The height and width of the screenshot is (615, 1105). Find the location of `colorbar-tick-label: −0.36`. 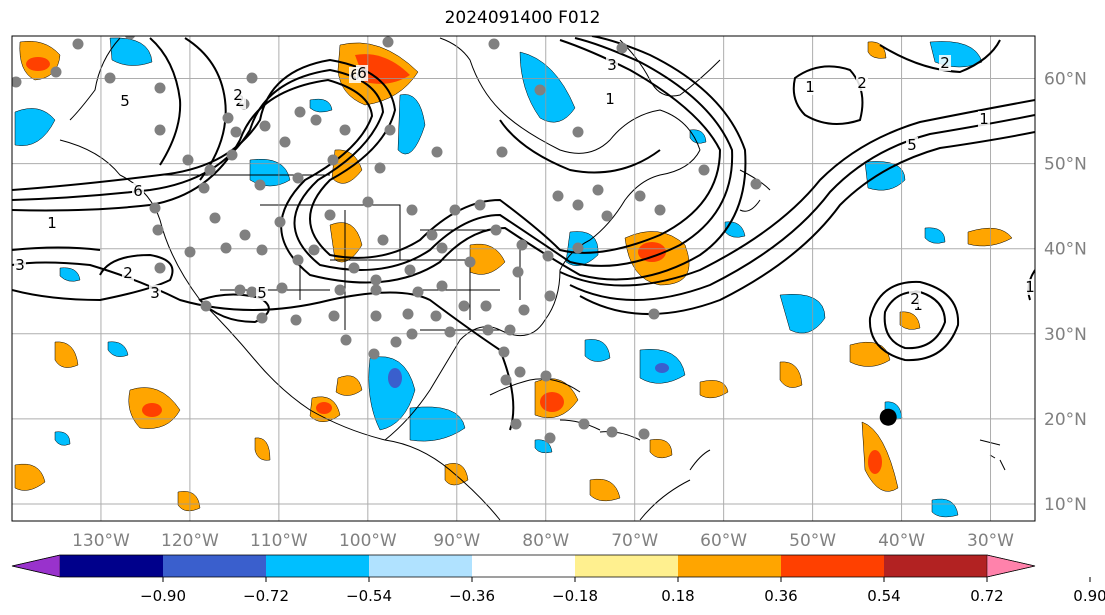

colorbar-tick-label: −0.36 is located at coordinates (472, 596).